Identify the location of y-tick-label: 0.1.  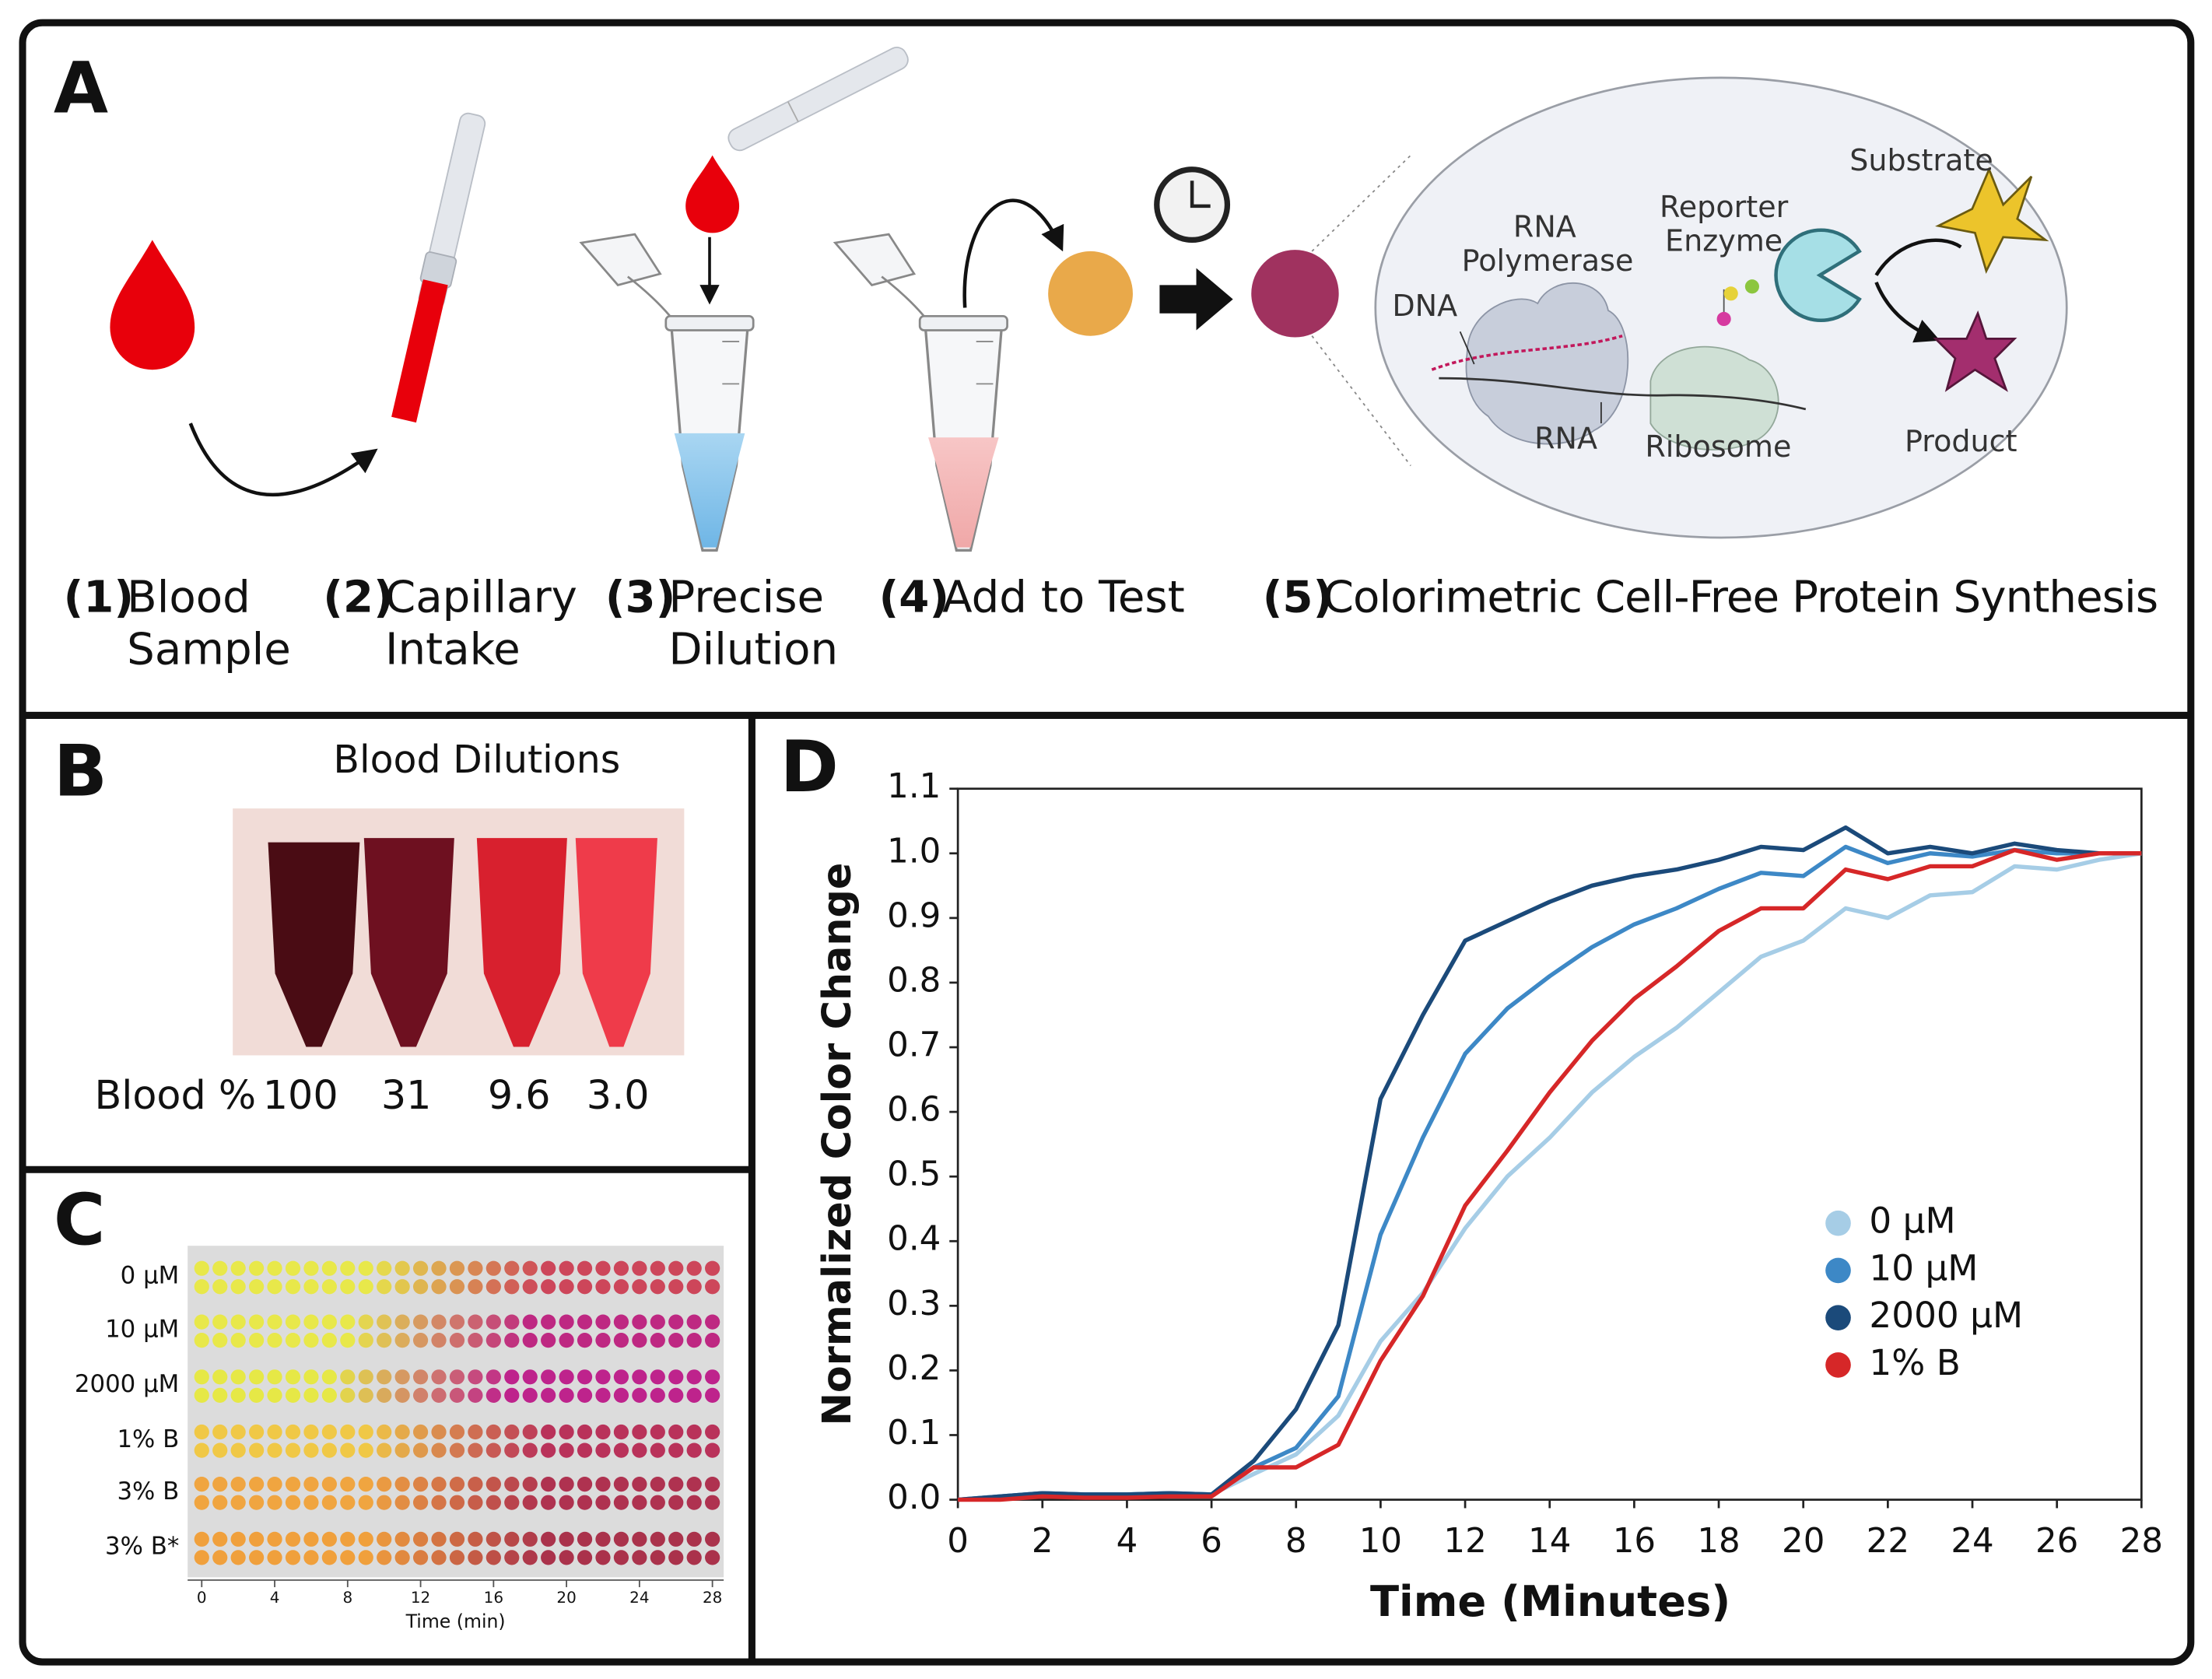
(914, 1433).